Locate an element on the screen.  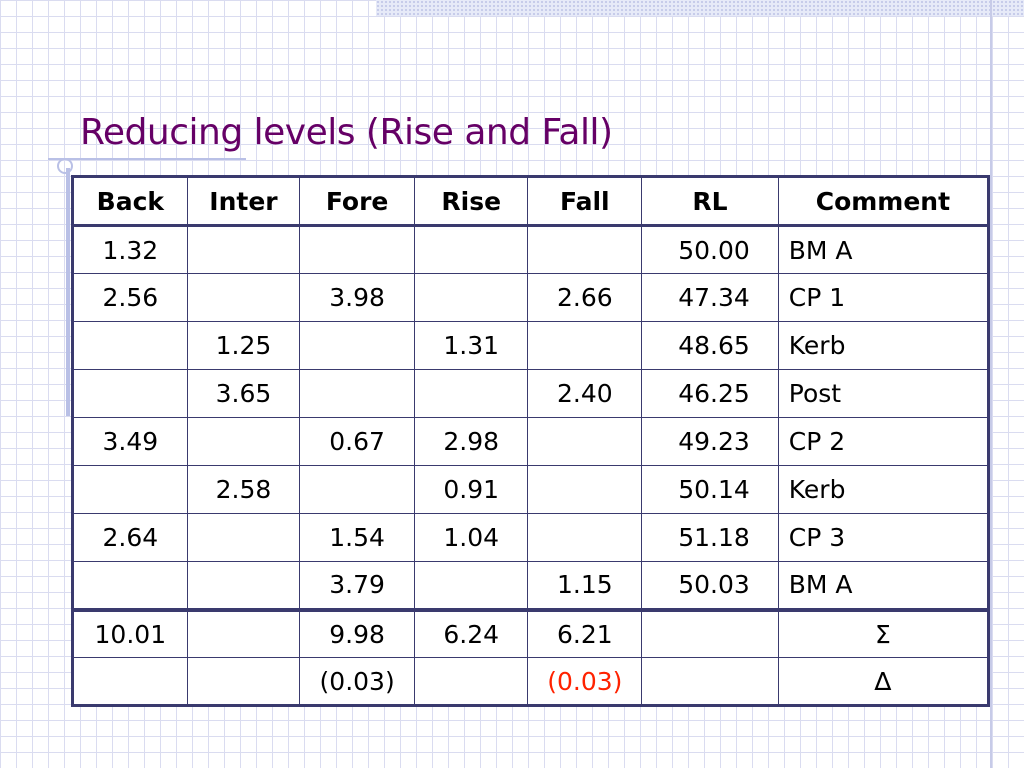
slide-title: Reducing levels (Rise and Fall) is located at coordinates (346, 132).